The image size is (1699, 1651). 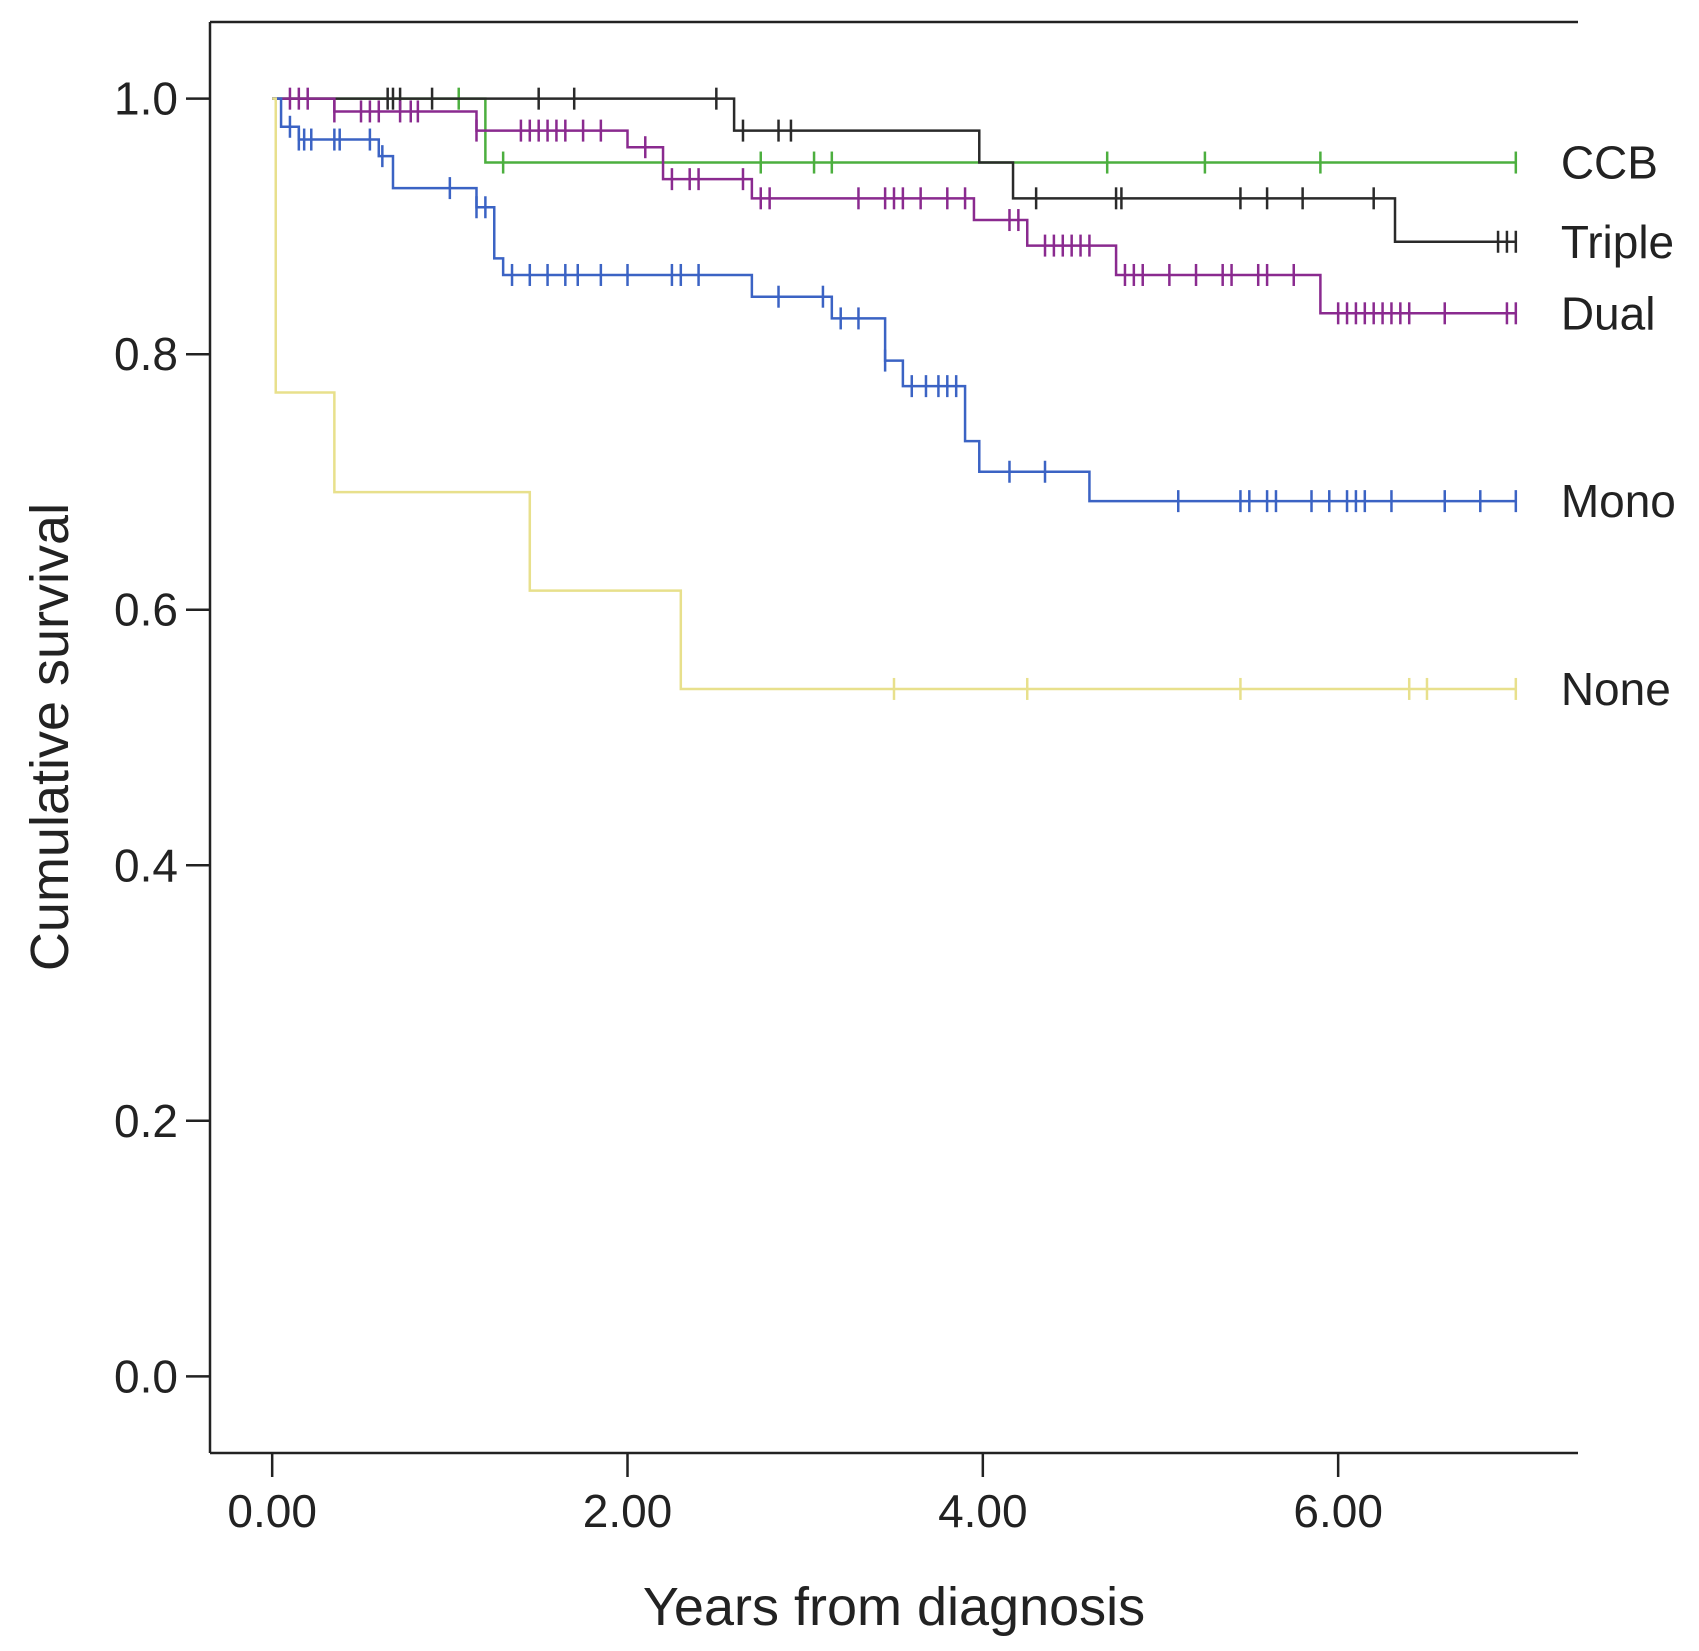 What do you see at coordinates (894, 1607) in the screenshot?
I see `x-axis-title: Years from diagnosis` at bounding box center [894, 1607].